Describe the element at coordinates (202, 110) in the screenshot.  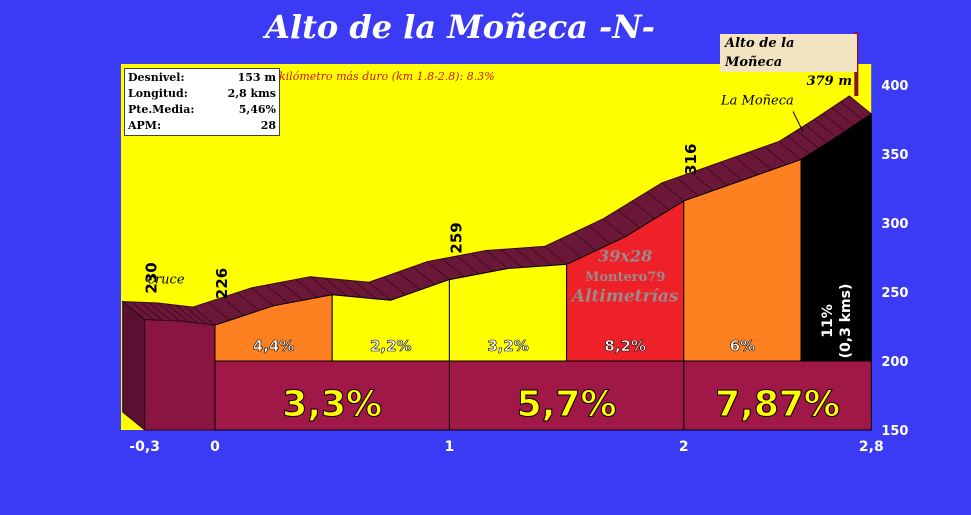
I see `stat-row-pendiente: Pte.Media: 5,46%` at that location.